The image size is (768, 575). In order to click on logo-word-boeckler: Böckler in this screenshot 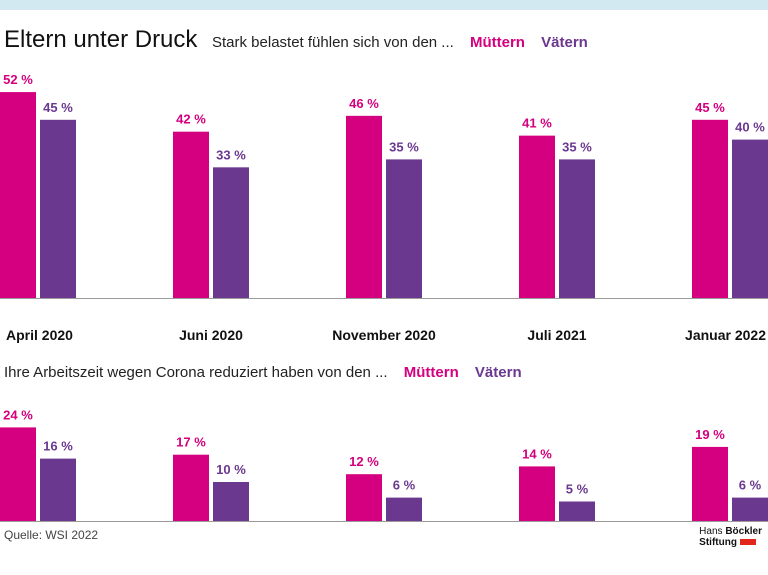, I will do `click(743, 531)`.